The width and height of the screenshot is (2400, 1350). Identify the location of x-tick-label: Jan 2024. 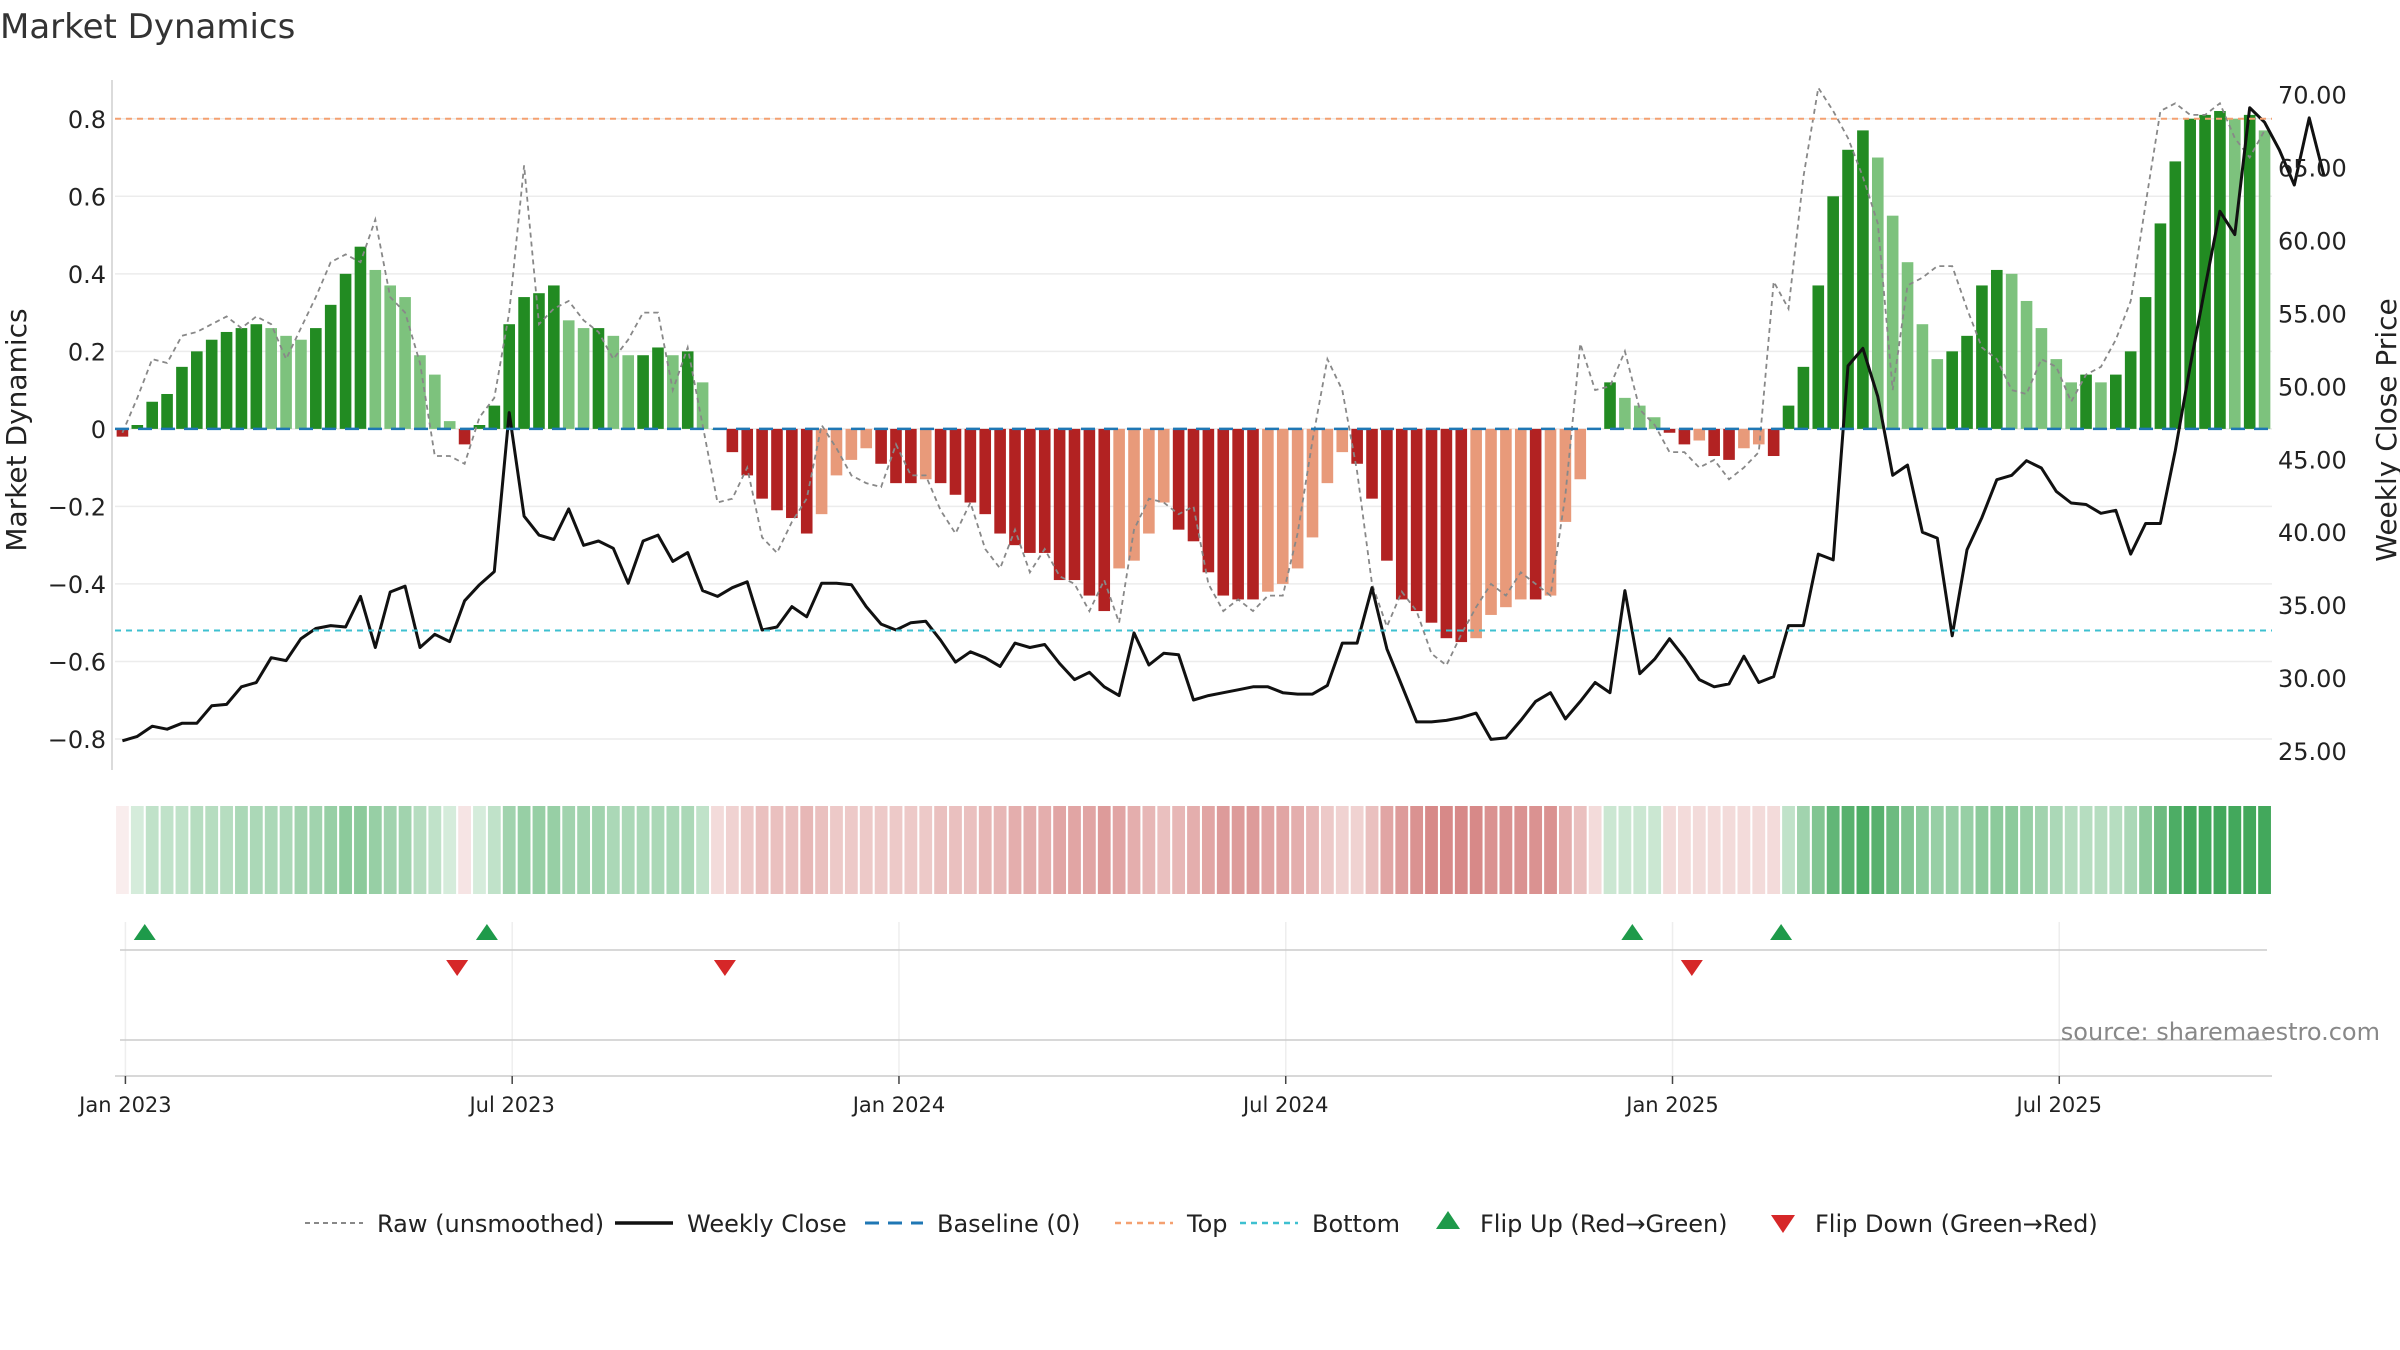
(898, 1105).